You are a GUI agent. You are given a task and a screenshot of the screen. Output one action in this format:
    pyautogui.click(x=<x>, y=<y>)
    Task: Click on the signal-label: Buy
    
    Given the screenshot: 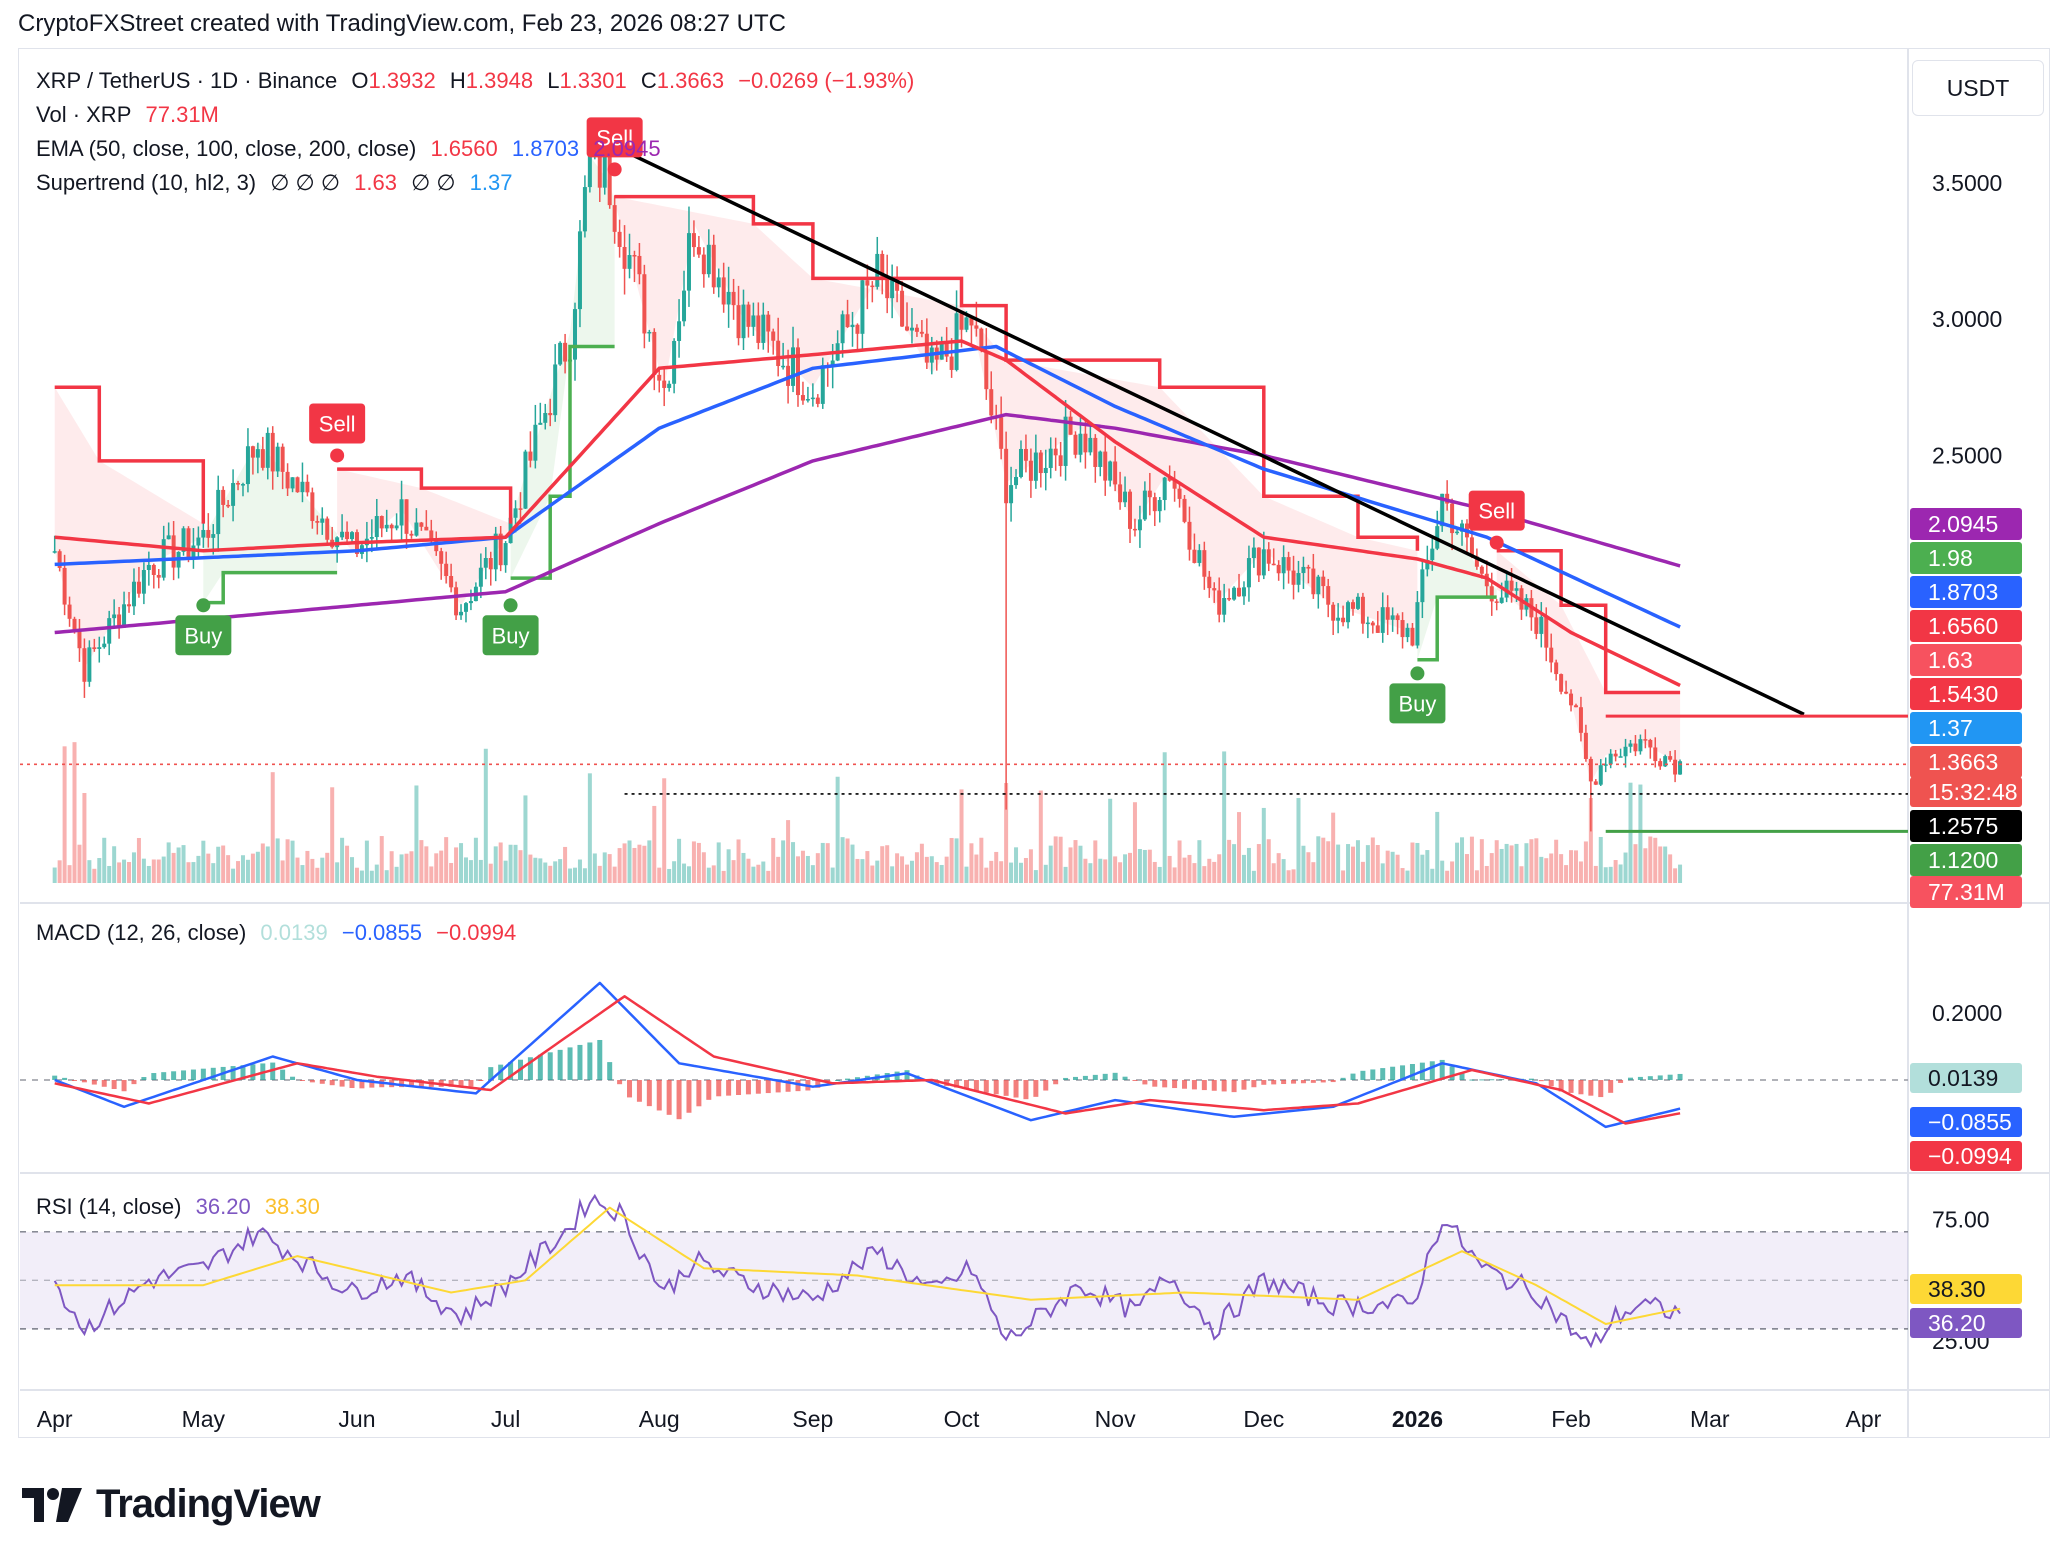 What is the action you would take?
    pyautogui.click(x=203, y=635)
    